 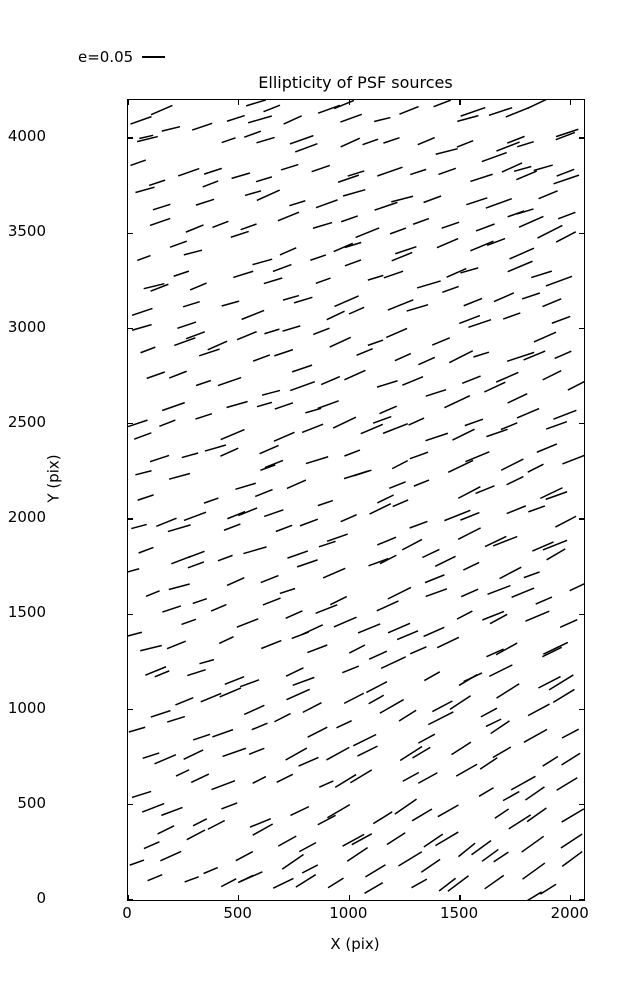 I want to click on y-tick-label: 500, so click(x=31, y=802).